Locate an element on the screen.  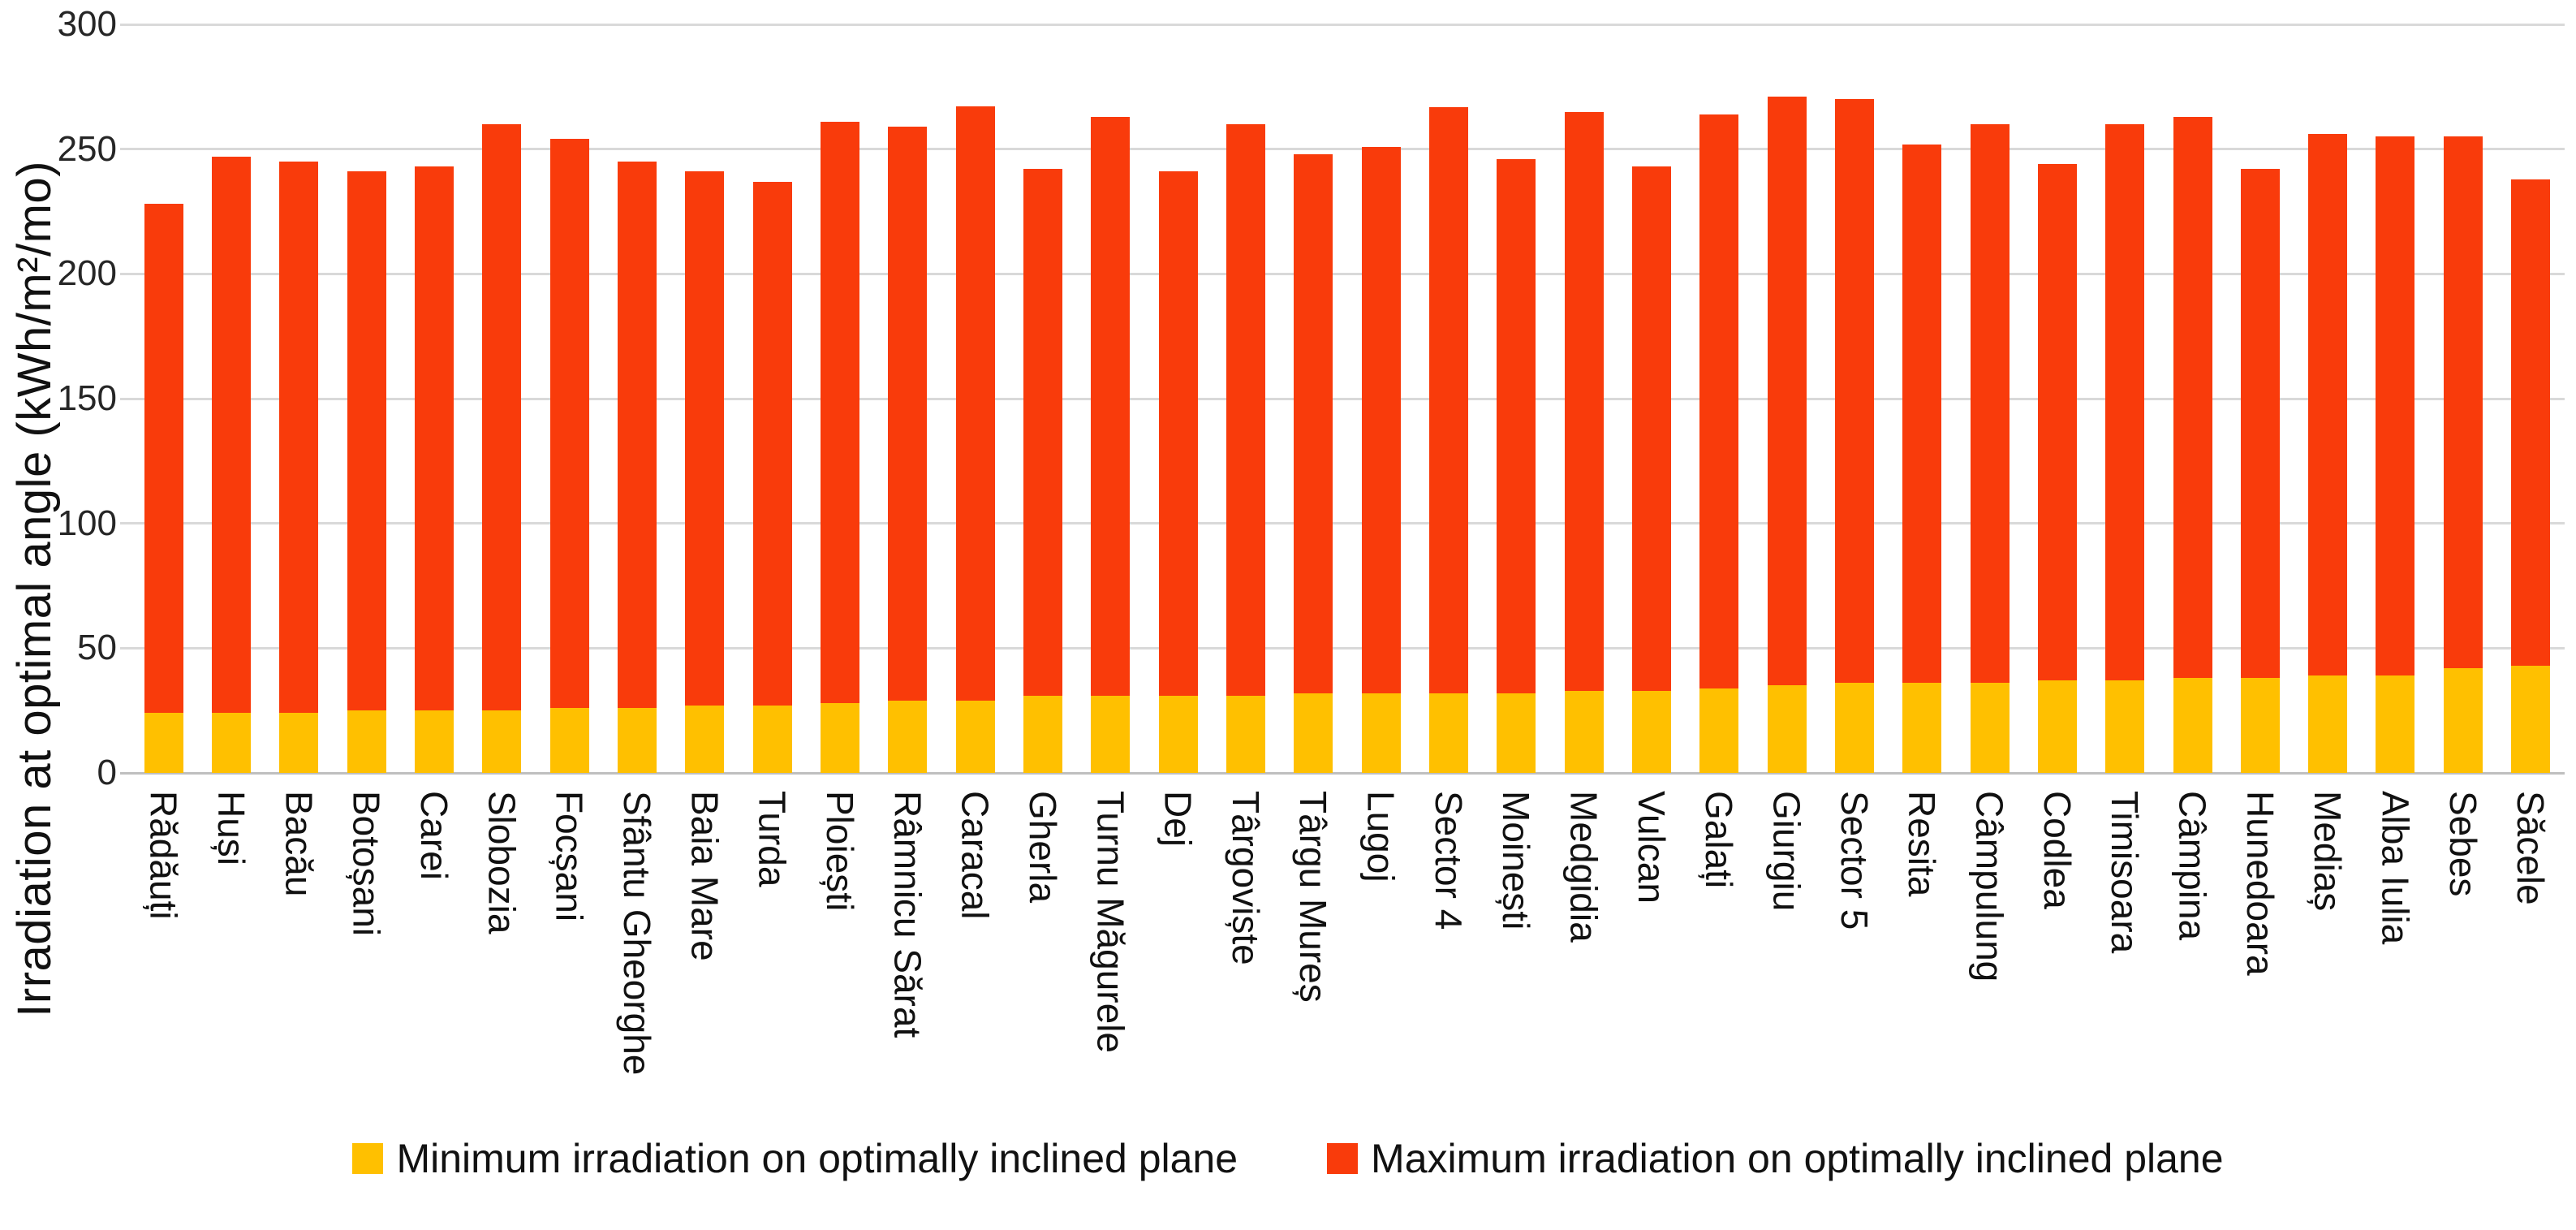
x-label-caracal: Caracal is located at coordinates (975, 856).